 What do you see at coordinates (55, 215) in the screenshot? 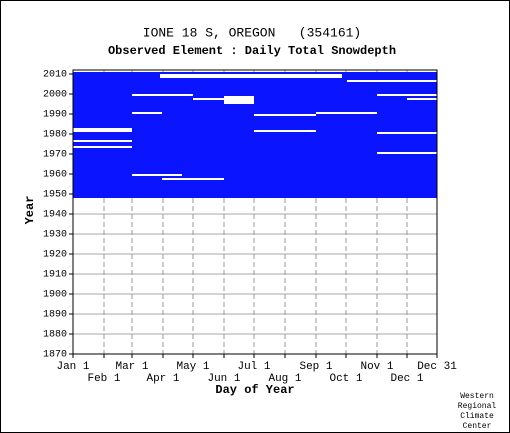
I see `y-tick-label: 1940` at bounding box center [55, 215].